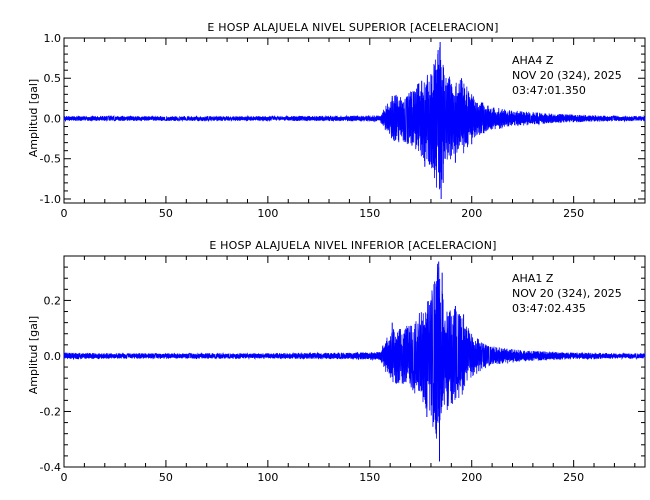  What do you see at coordinates (50, 467) in the screenshot?
I see `y-tick-label: -0.4` at bounding box center [50, 467].